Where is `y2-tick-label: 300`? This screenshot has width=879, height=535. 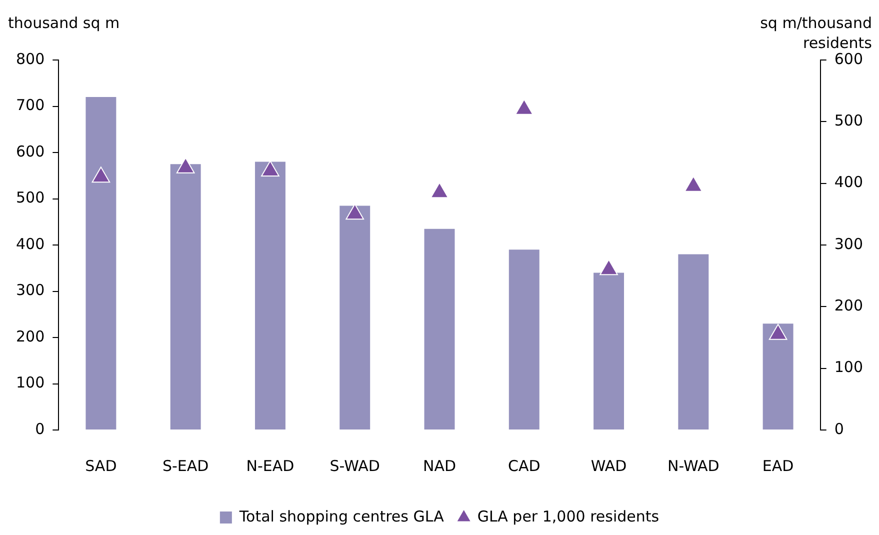
y2-tick-label: 300 is located at coordinates (849, 243).